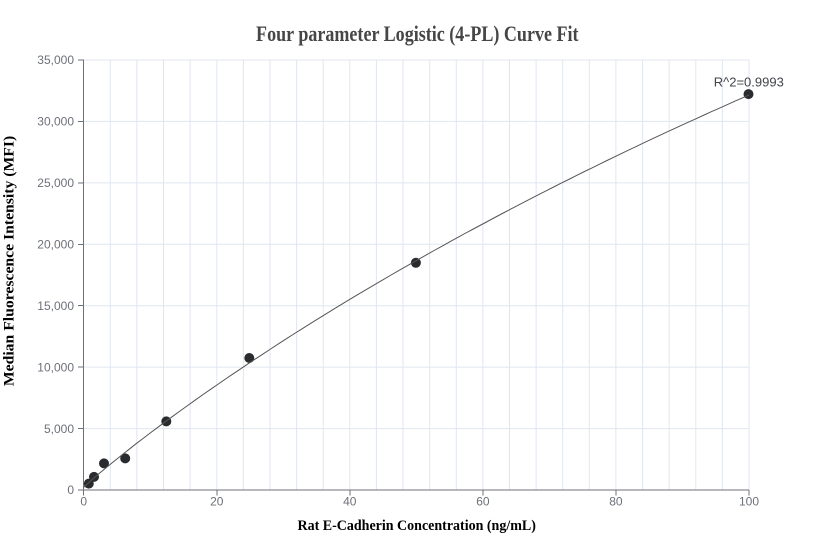 This screenshot has width=832, height=560. I want to click on svg-text: 80, so click(616, 502).